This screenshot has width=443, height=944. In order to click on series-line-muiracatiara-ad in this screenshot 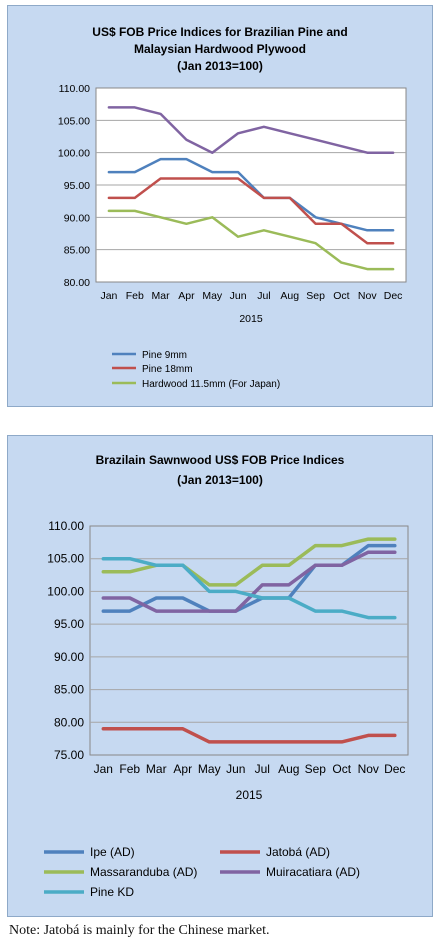, I will do `click(249, 581)`.